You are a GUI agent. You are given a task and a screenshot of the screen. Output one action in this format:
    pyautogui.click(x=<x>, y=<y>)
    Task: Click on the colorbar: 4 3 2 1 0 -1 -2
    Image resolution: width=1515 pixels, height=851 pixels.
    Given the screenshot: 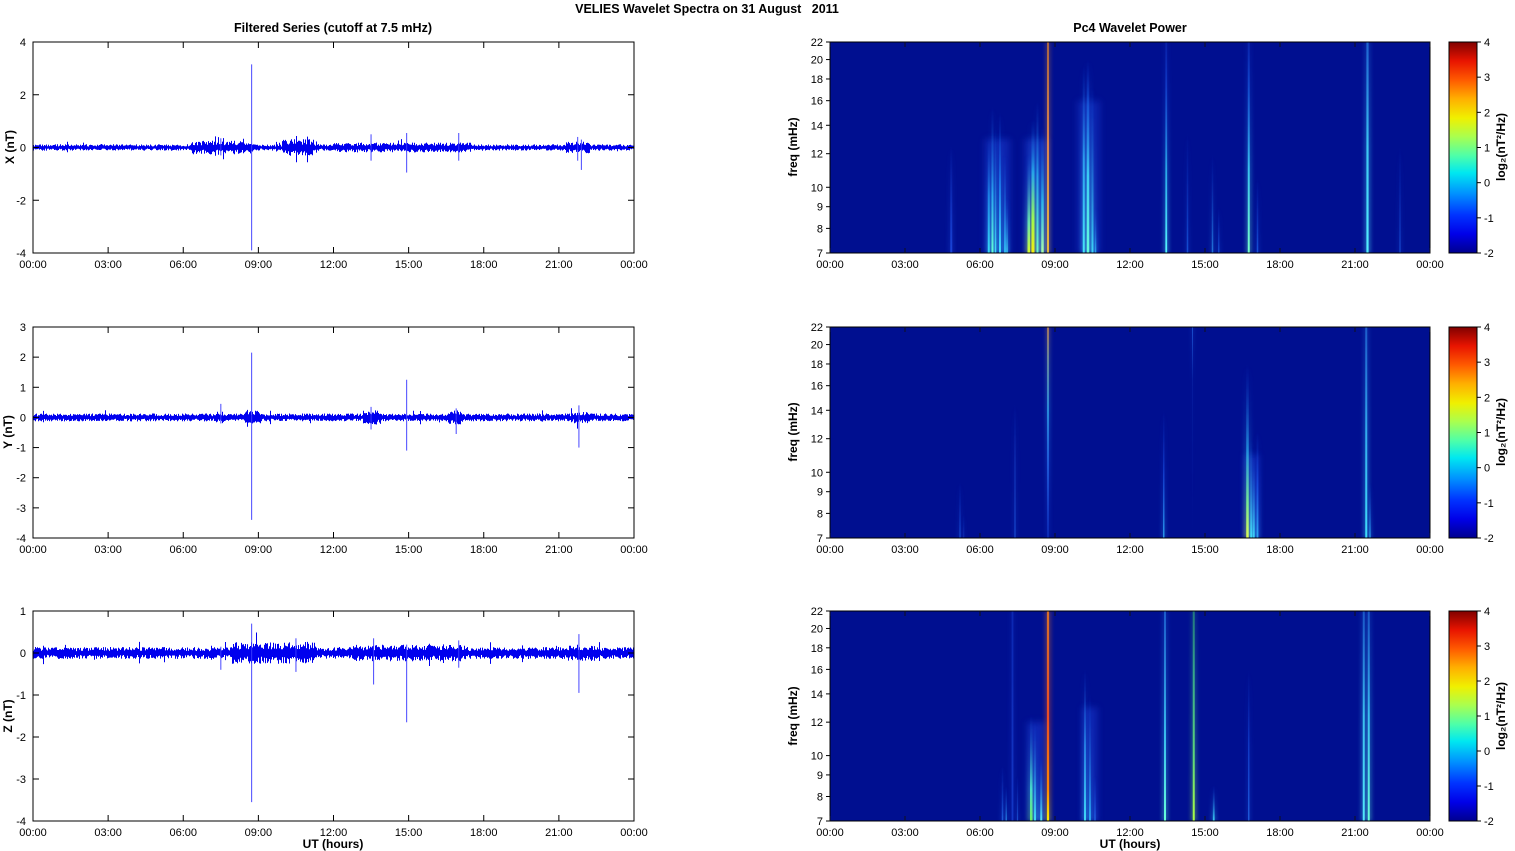 What is the action you would take?
    pyautogui.click(x=1471, y=433)
    